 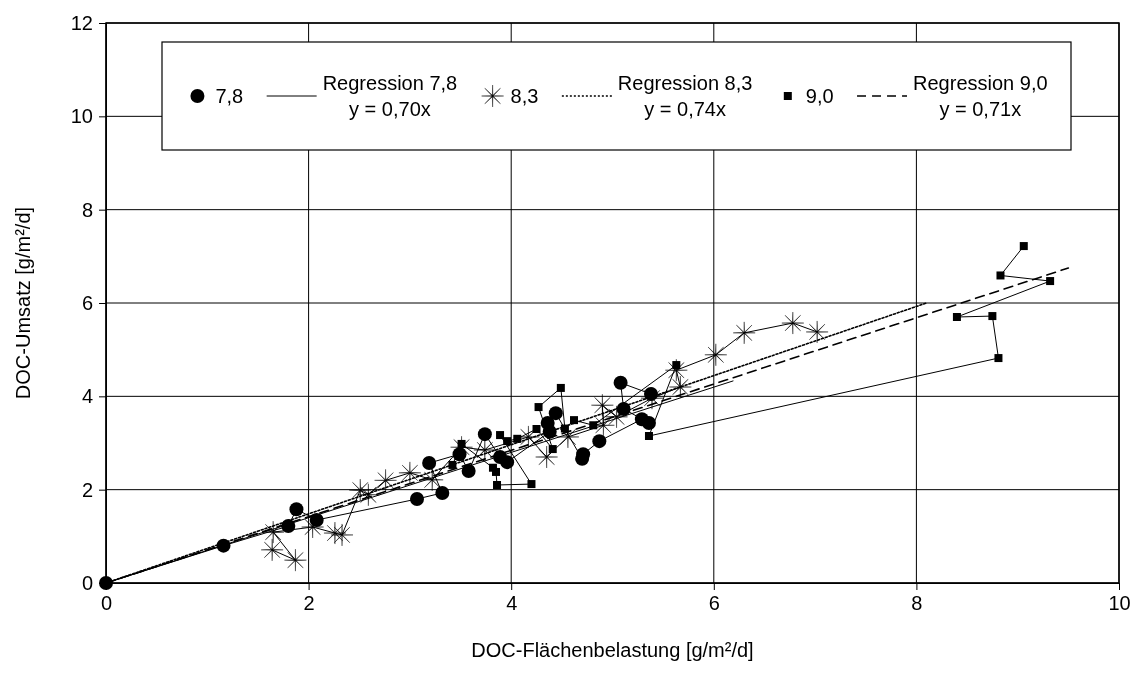 I want to click on legend-label: Regression 8,3 y = 0,74x, so click(x=685, y=96).